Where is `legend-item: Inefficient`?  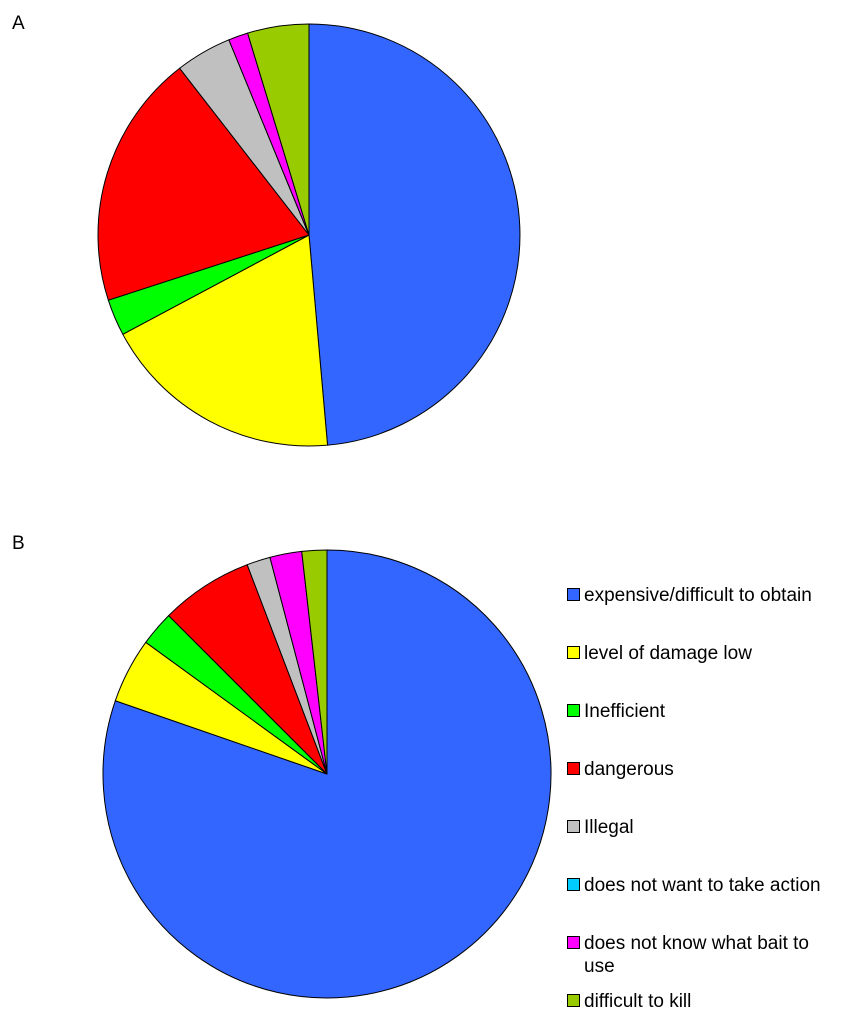 legend-item: Inefficient is located at coordinates (616, 711).